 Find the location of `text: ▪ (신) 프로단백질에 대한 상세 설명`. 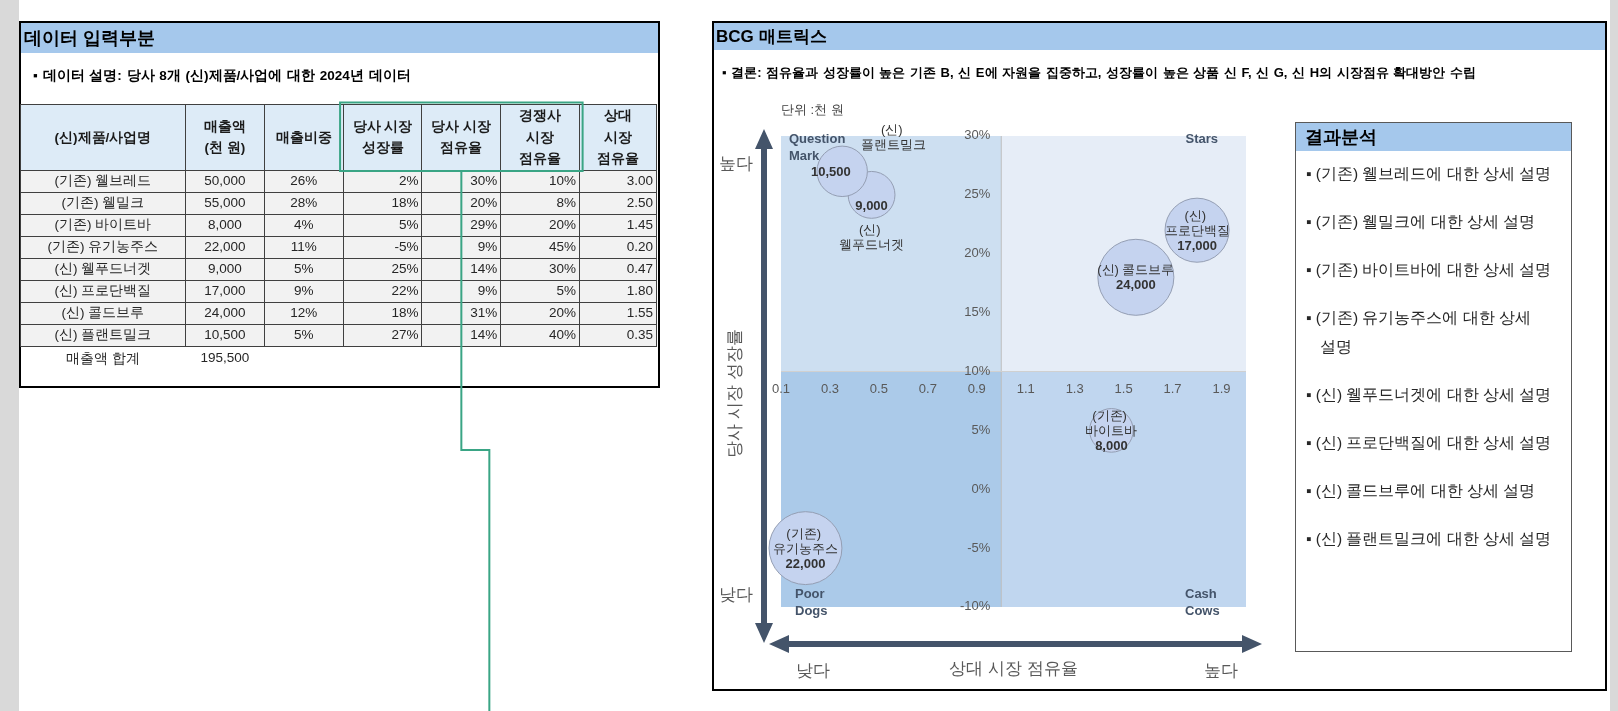

text: ▪ (신) 프로단백질에 대한 상세 설명 is located at coordinates (1429, 443).